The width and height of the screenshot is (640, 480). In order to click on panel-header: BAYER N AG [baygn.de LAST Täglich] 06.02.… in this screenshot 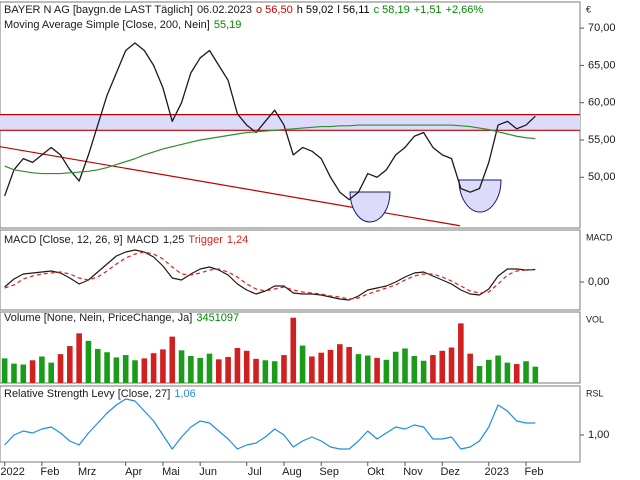, I will do `click(243, 10)`.